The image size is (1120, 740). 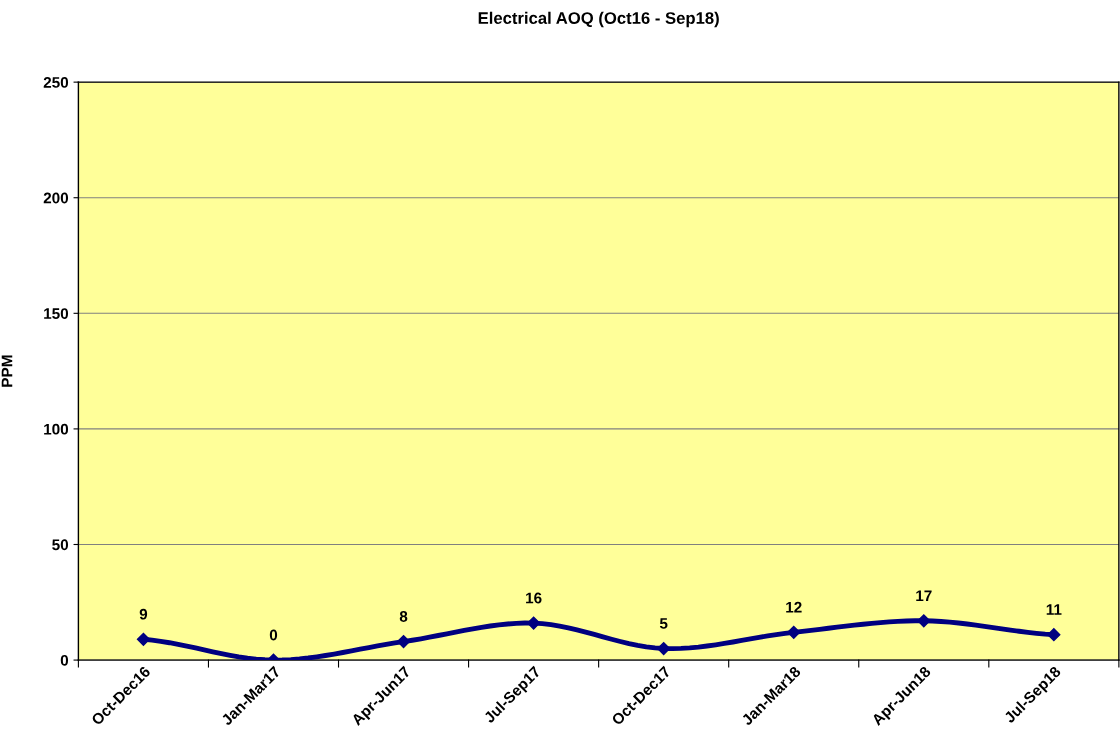 I want to click on y-tick-label: 150, so click(x=56, y=313).